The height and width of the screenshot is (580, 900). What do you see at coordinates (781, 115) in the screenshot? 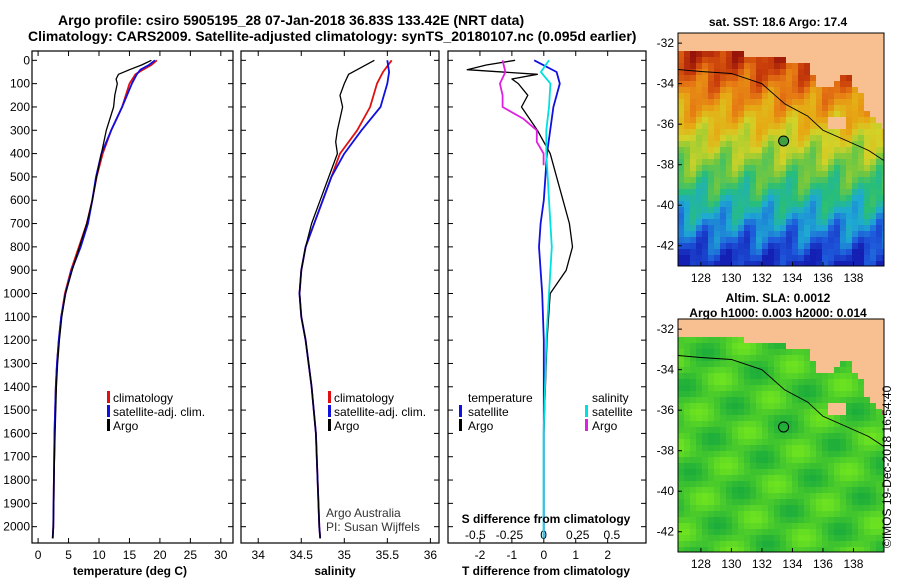
I see `shelf-contour` at bounding box center [781, 115].